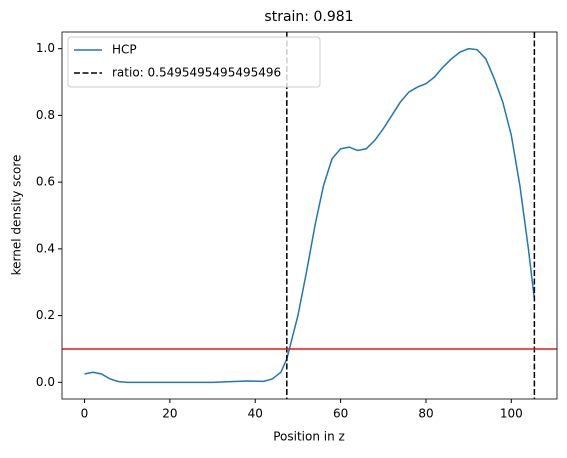 This screenshot has width=567, height=458. What do you see at coordinates (511, 414) in the screenshot?
I see `x-tick-label: 100` at bounding box center [511, 414].